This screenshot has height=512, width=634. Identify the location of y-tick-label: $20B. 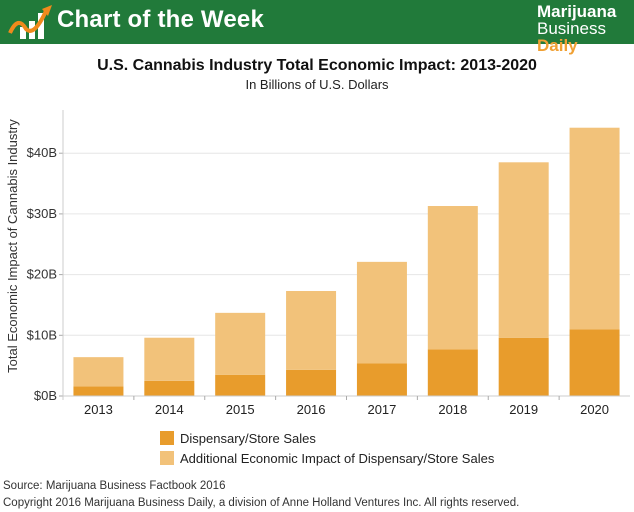
(42, 274).